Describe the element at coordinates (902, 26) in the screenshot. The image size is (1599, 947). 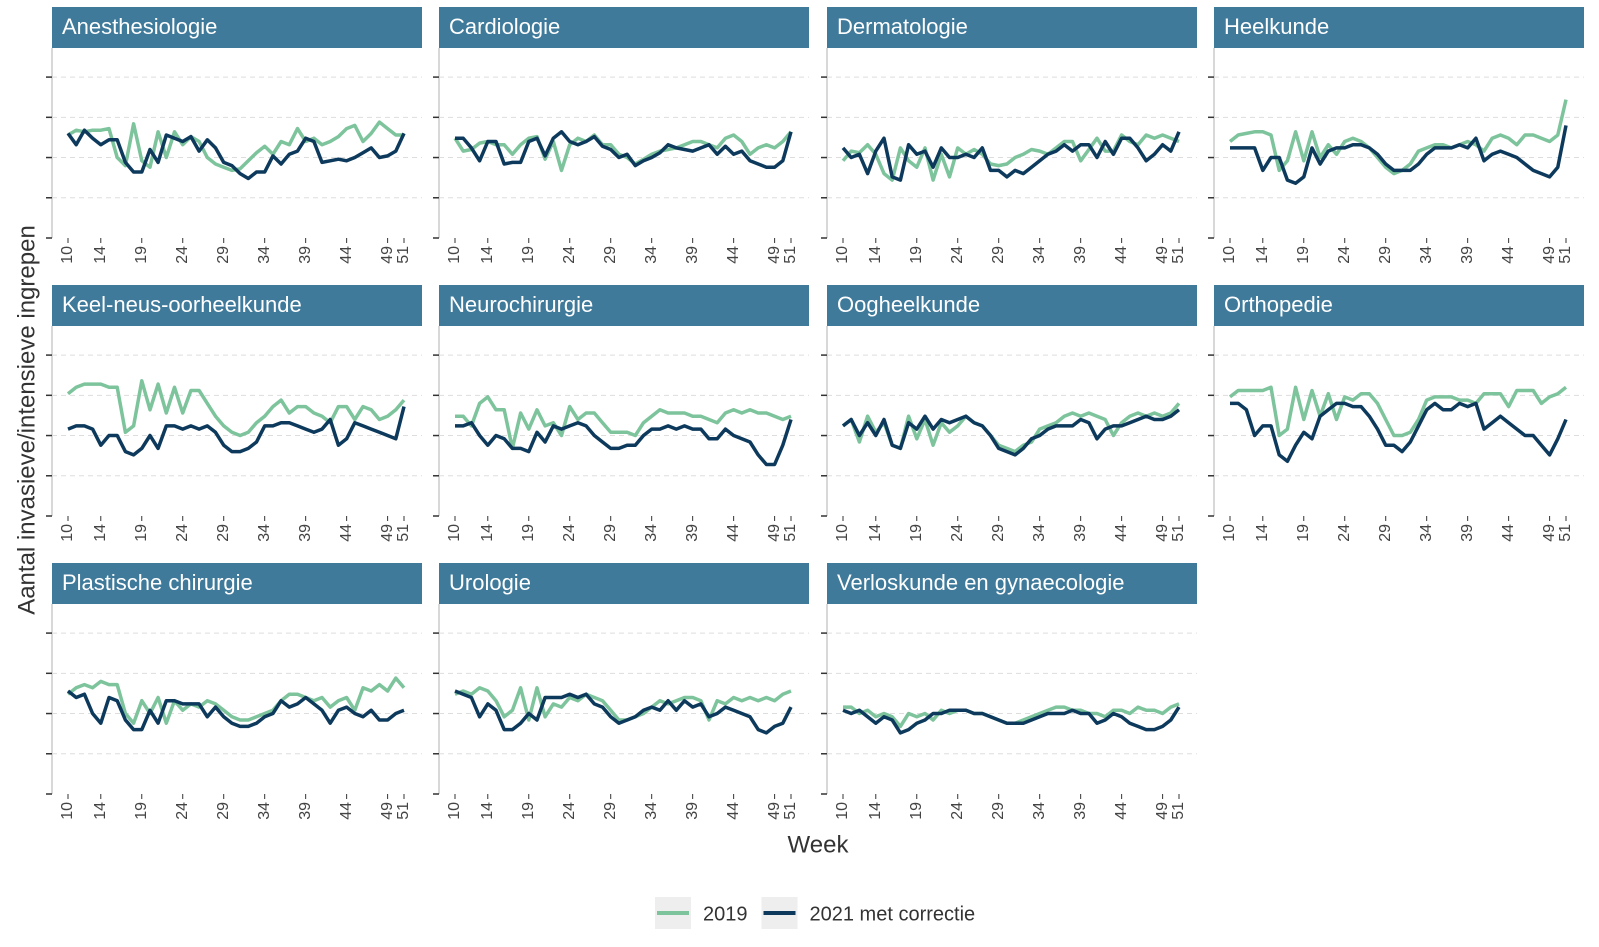
I see `panel-title: Dermatologie` at that location.